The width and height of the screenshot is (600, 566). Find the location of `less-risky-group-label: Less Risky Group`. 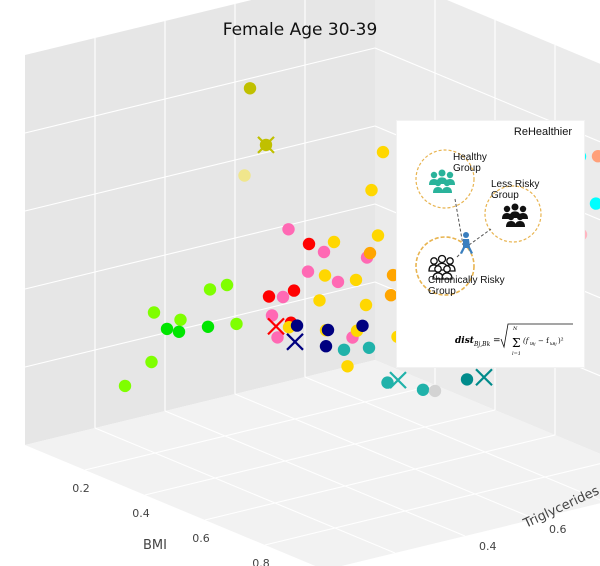

less-risky-group-label: Less Risky Group is located at coordinates (515, 190).